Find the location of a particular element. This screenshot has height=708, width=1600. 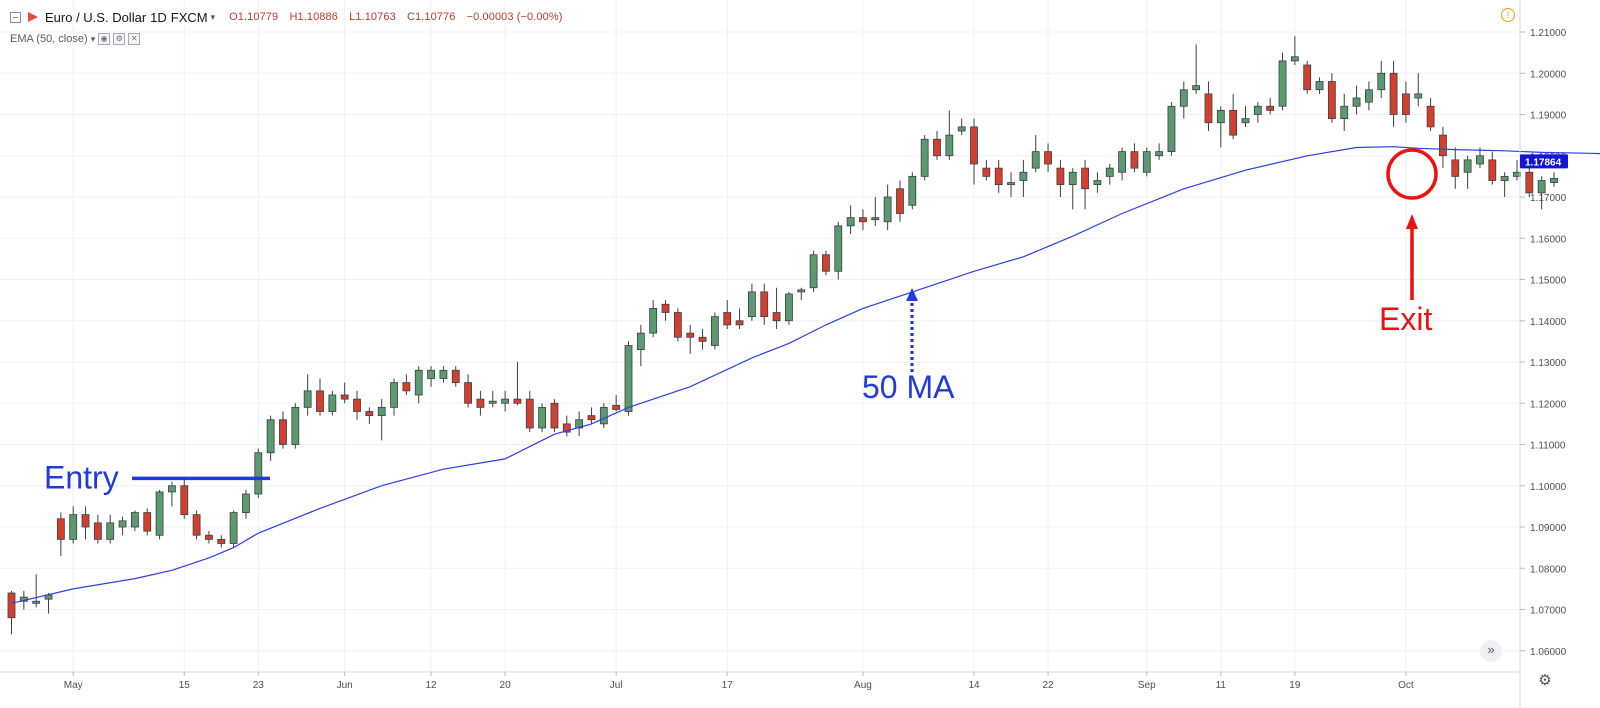

time-tick-label: Oct is located at coordinates (1406, 685).